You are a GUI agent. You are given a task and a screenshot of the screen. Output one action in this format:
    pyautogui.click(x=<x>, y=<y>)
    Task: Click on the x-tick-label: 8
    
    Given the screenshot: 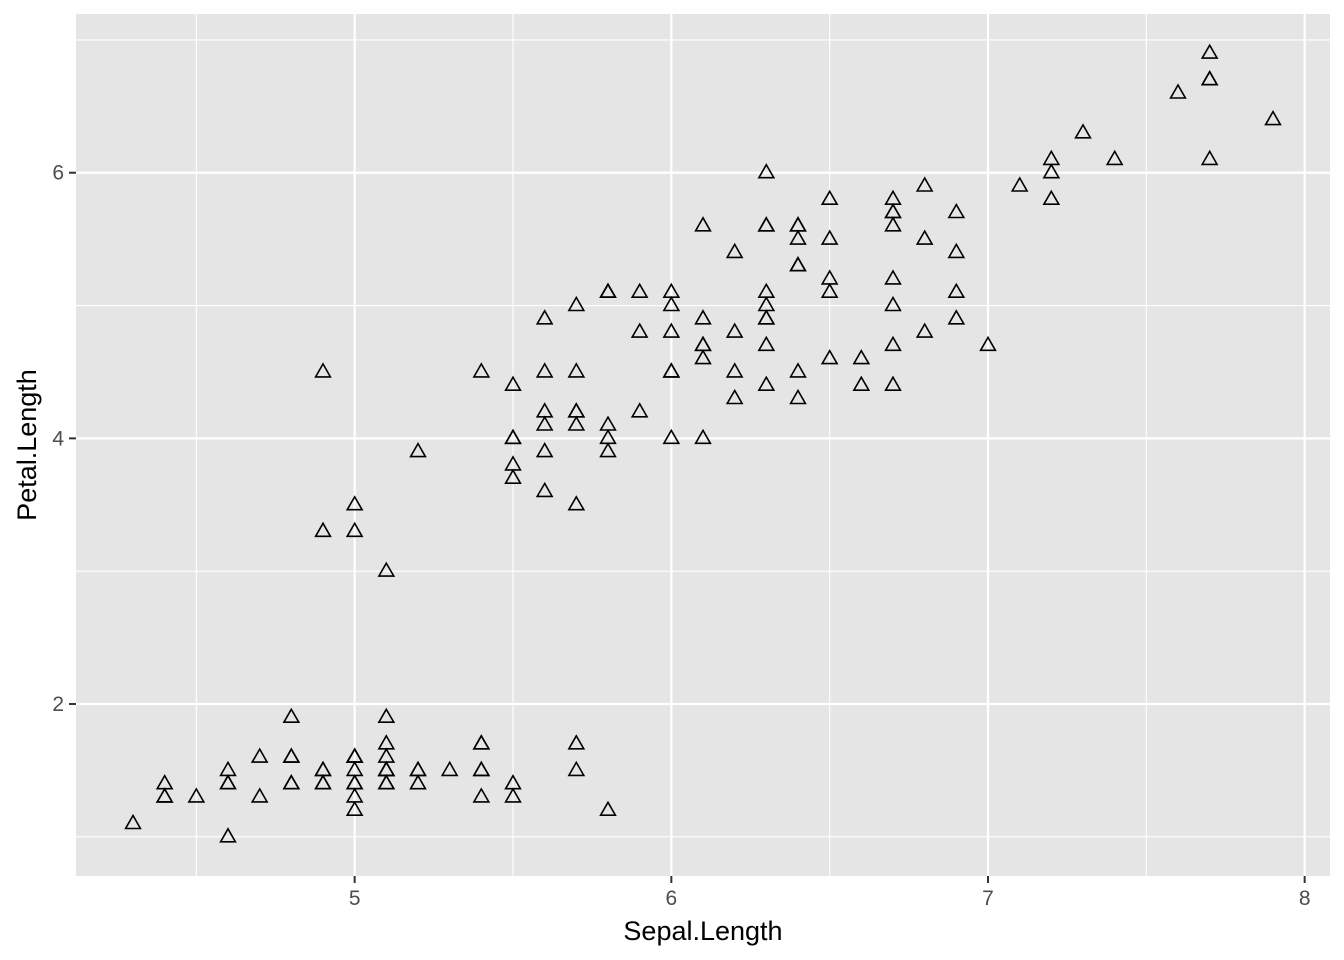 What is the action you would take?
    pyautogui.click(x=1305, y=898)
    